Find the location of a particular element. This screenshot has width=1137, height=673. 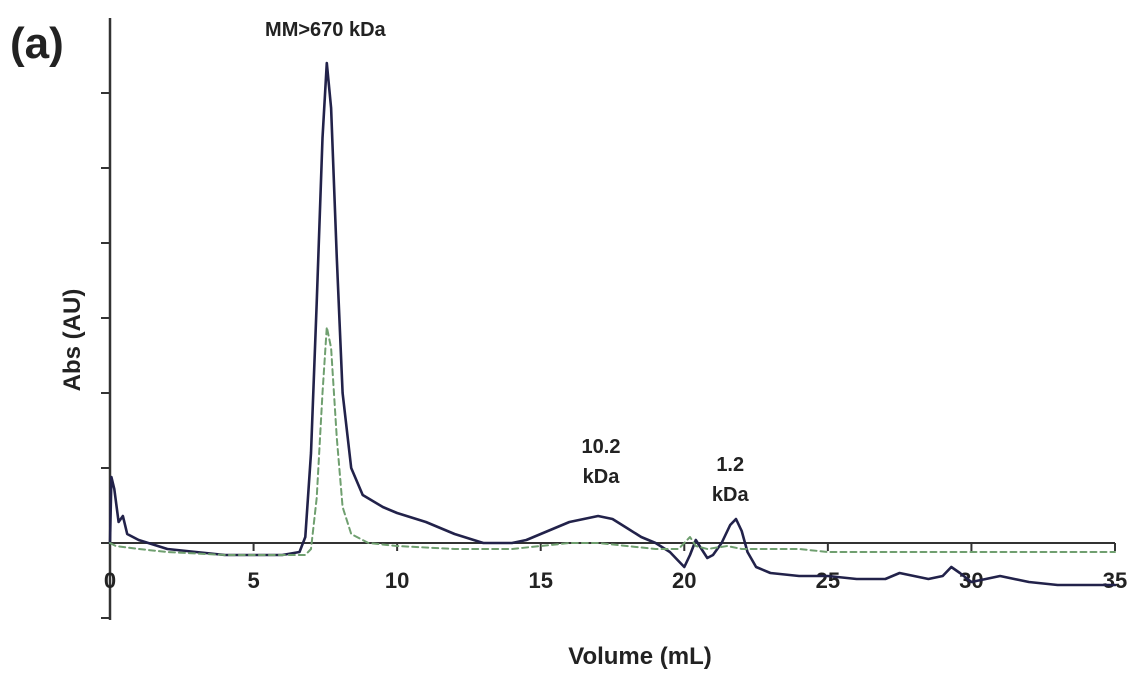

x-axis-label: Volume (mL) is located at coordinates (640, 656).